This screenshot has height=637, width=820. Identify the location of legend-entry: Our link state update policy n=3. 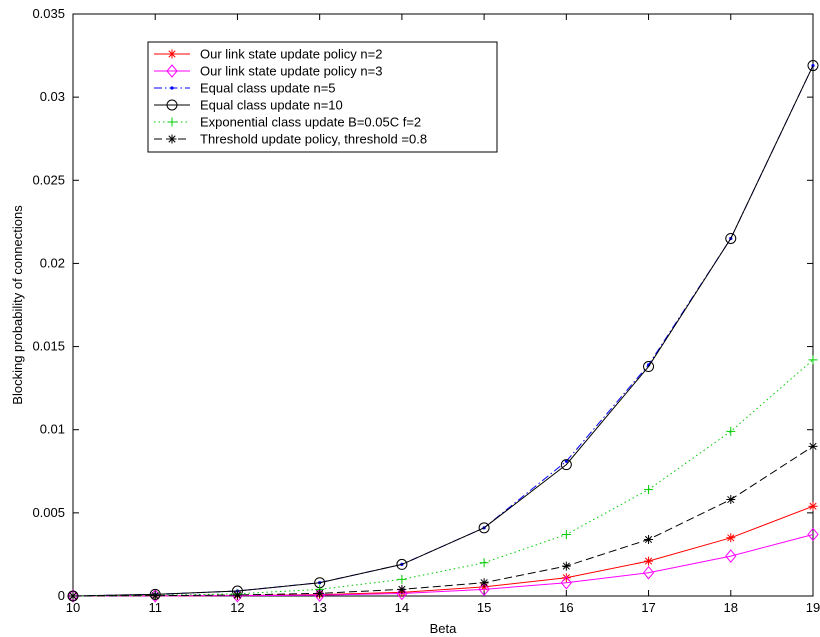
(268, 71).